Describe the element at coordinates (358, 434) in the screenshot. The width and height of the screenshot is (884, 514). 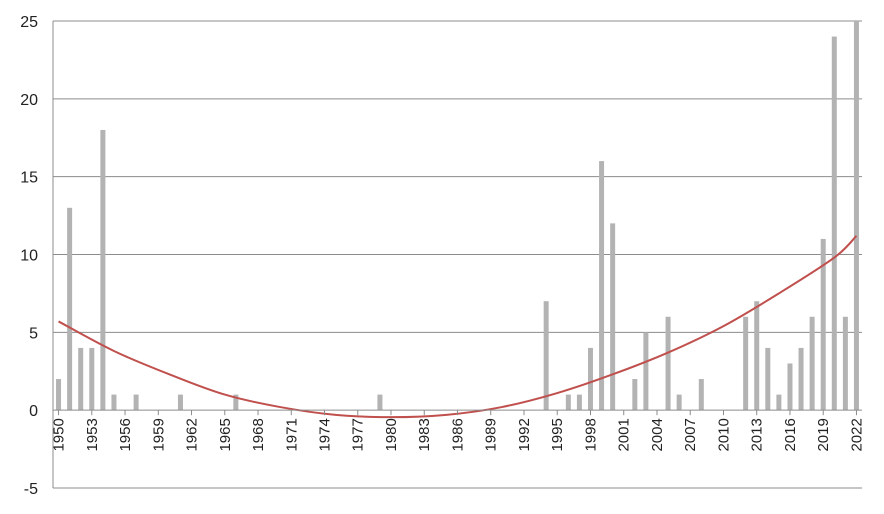
I see `x-tick-label: 1977` at that location.